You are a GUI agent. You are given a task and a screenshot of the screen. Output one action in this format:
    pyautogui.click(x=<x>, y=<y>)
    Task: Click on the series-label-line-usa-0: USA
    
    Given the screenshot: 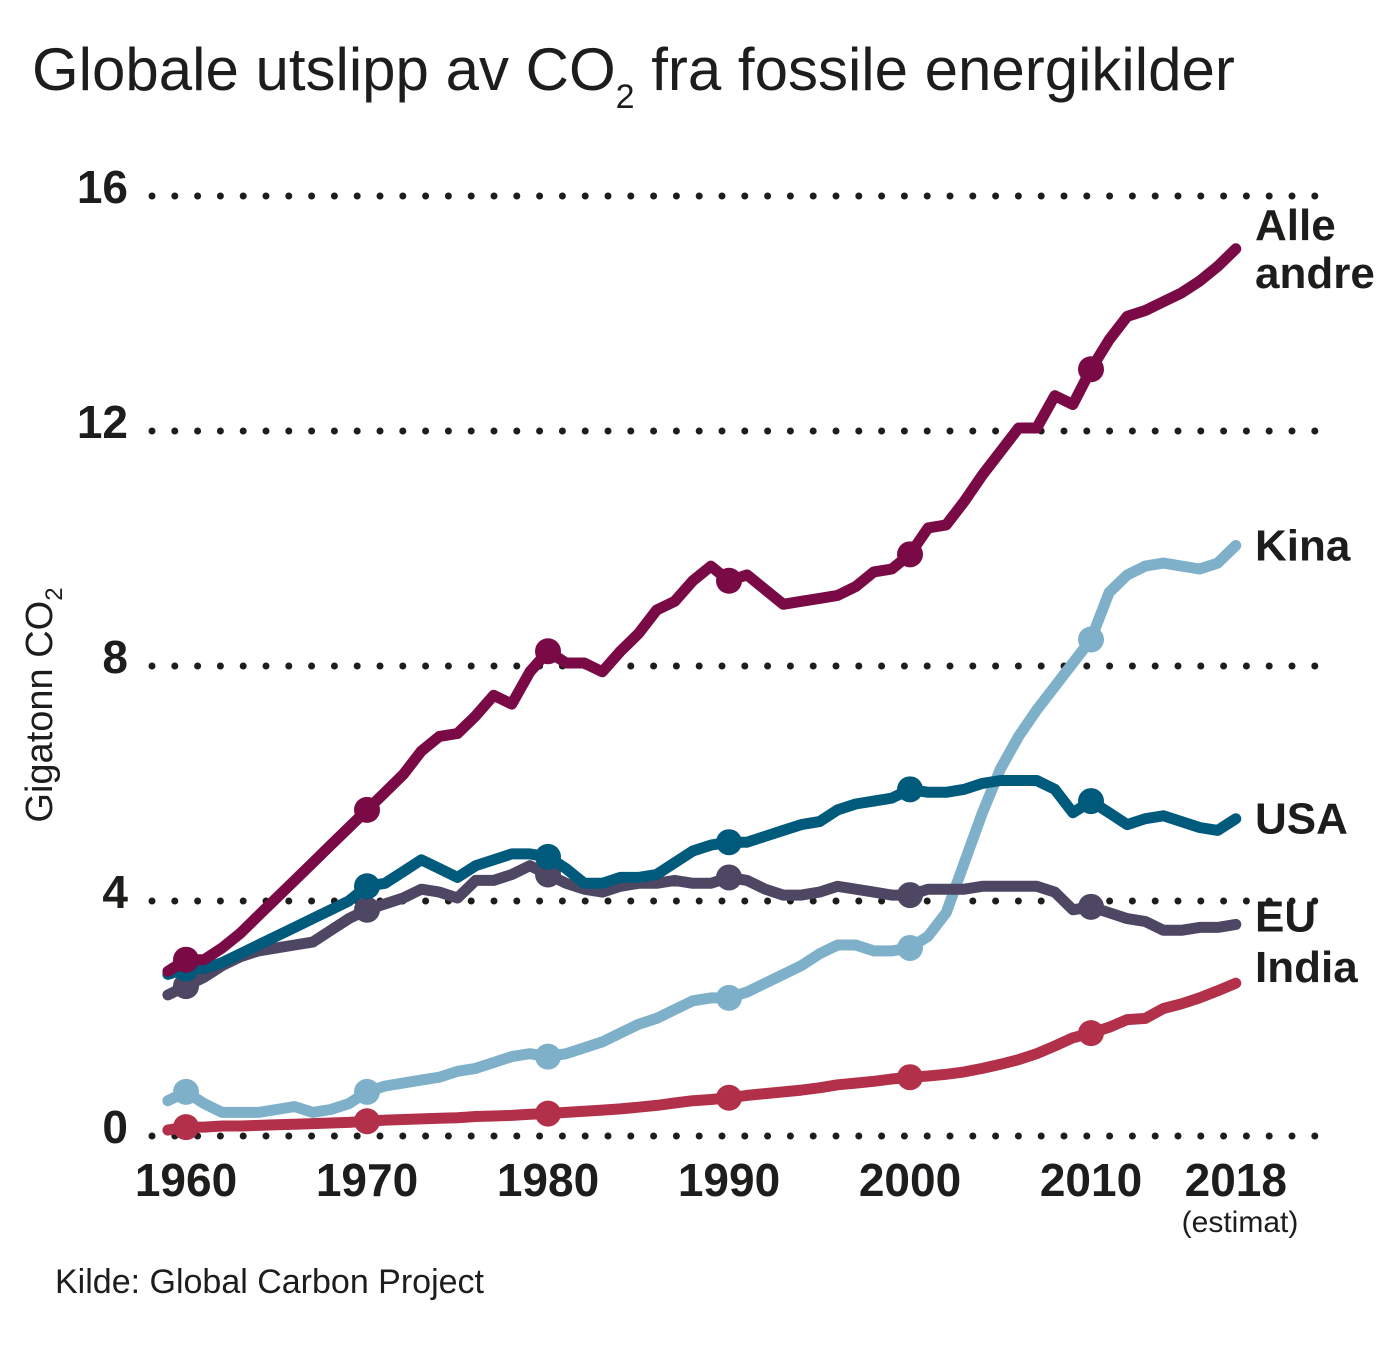 What is the action you would take?
    pyautogui.click(x=1301, y=819)
    